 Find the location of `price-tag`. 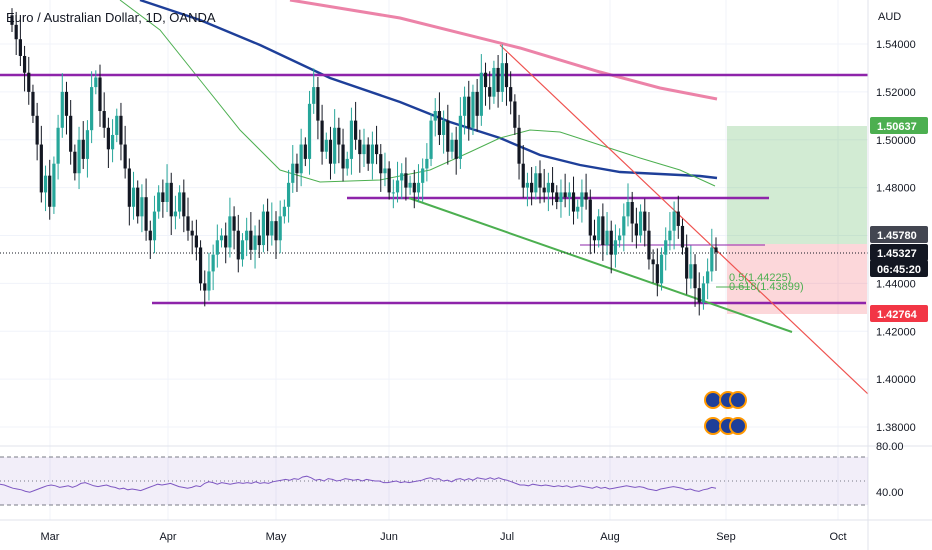

price-tag is located at coordinates (899, 313).